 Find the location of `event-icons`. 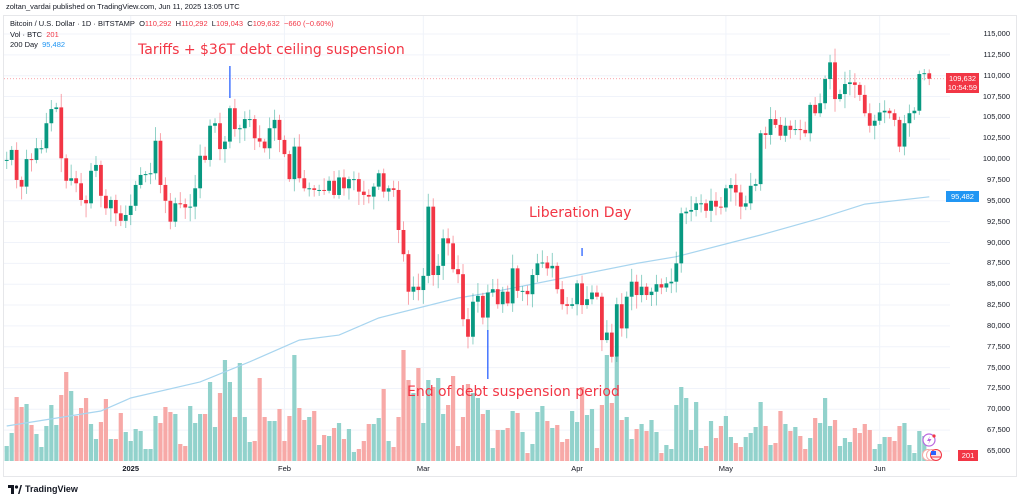

event-icons is located at coordinates (933, 447).